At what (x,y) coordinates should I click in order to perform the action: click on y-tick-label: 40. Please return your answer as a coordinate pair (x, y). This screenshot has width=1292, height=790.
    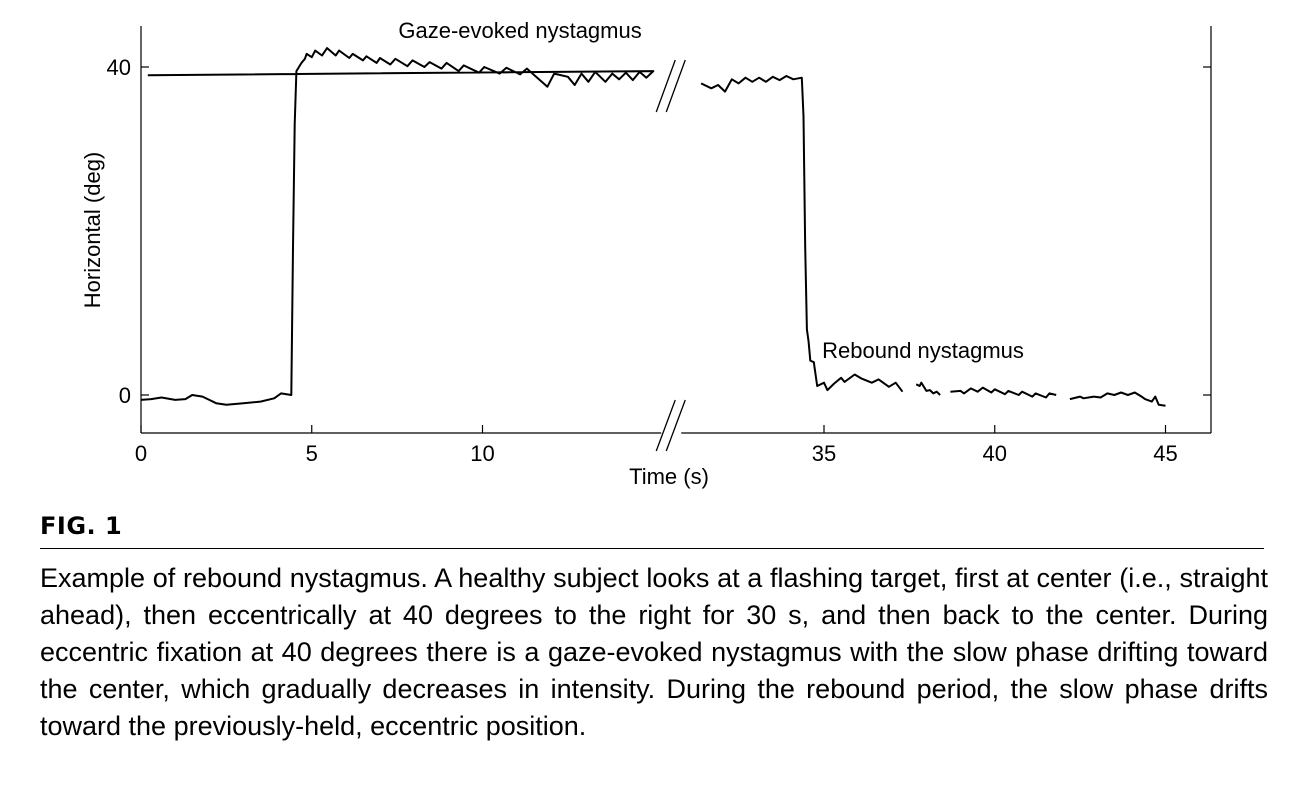
    Looking at the image, I should click on (119, 67).